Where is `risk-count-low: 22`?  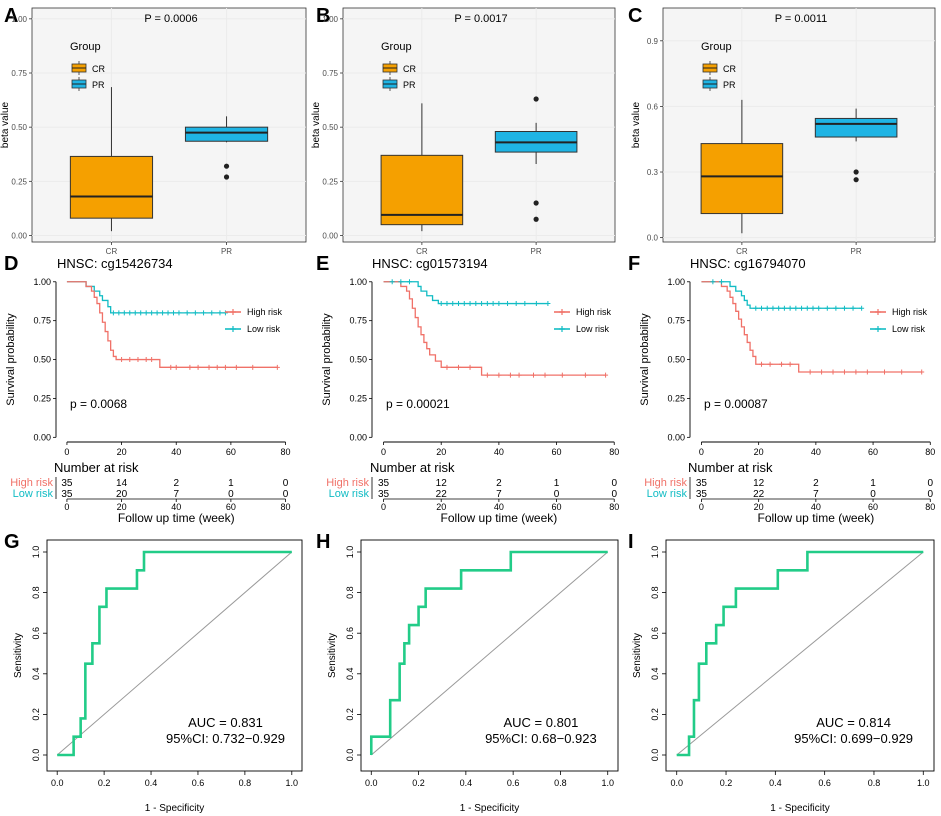 risk-count-low: 22 is located at coordinates (759, 494).